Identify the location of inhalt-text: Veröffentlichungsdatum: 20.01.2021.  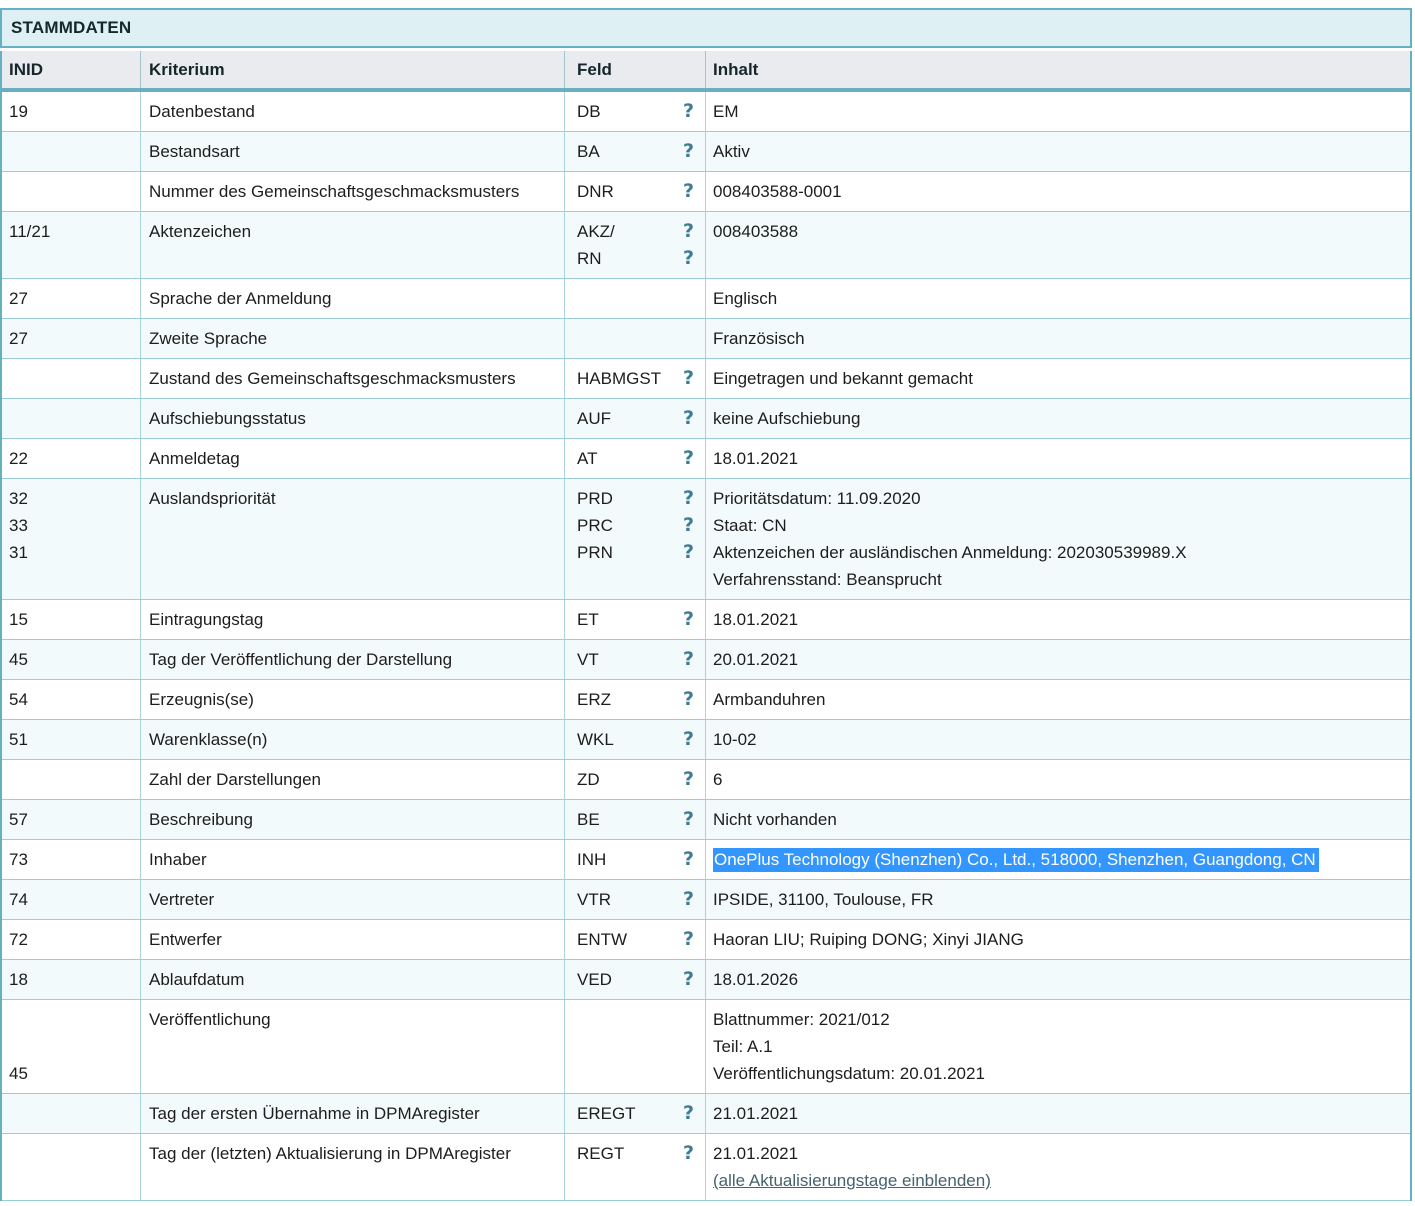
(849, 1073).